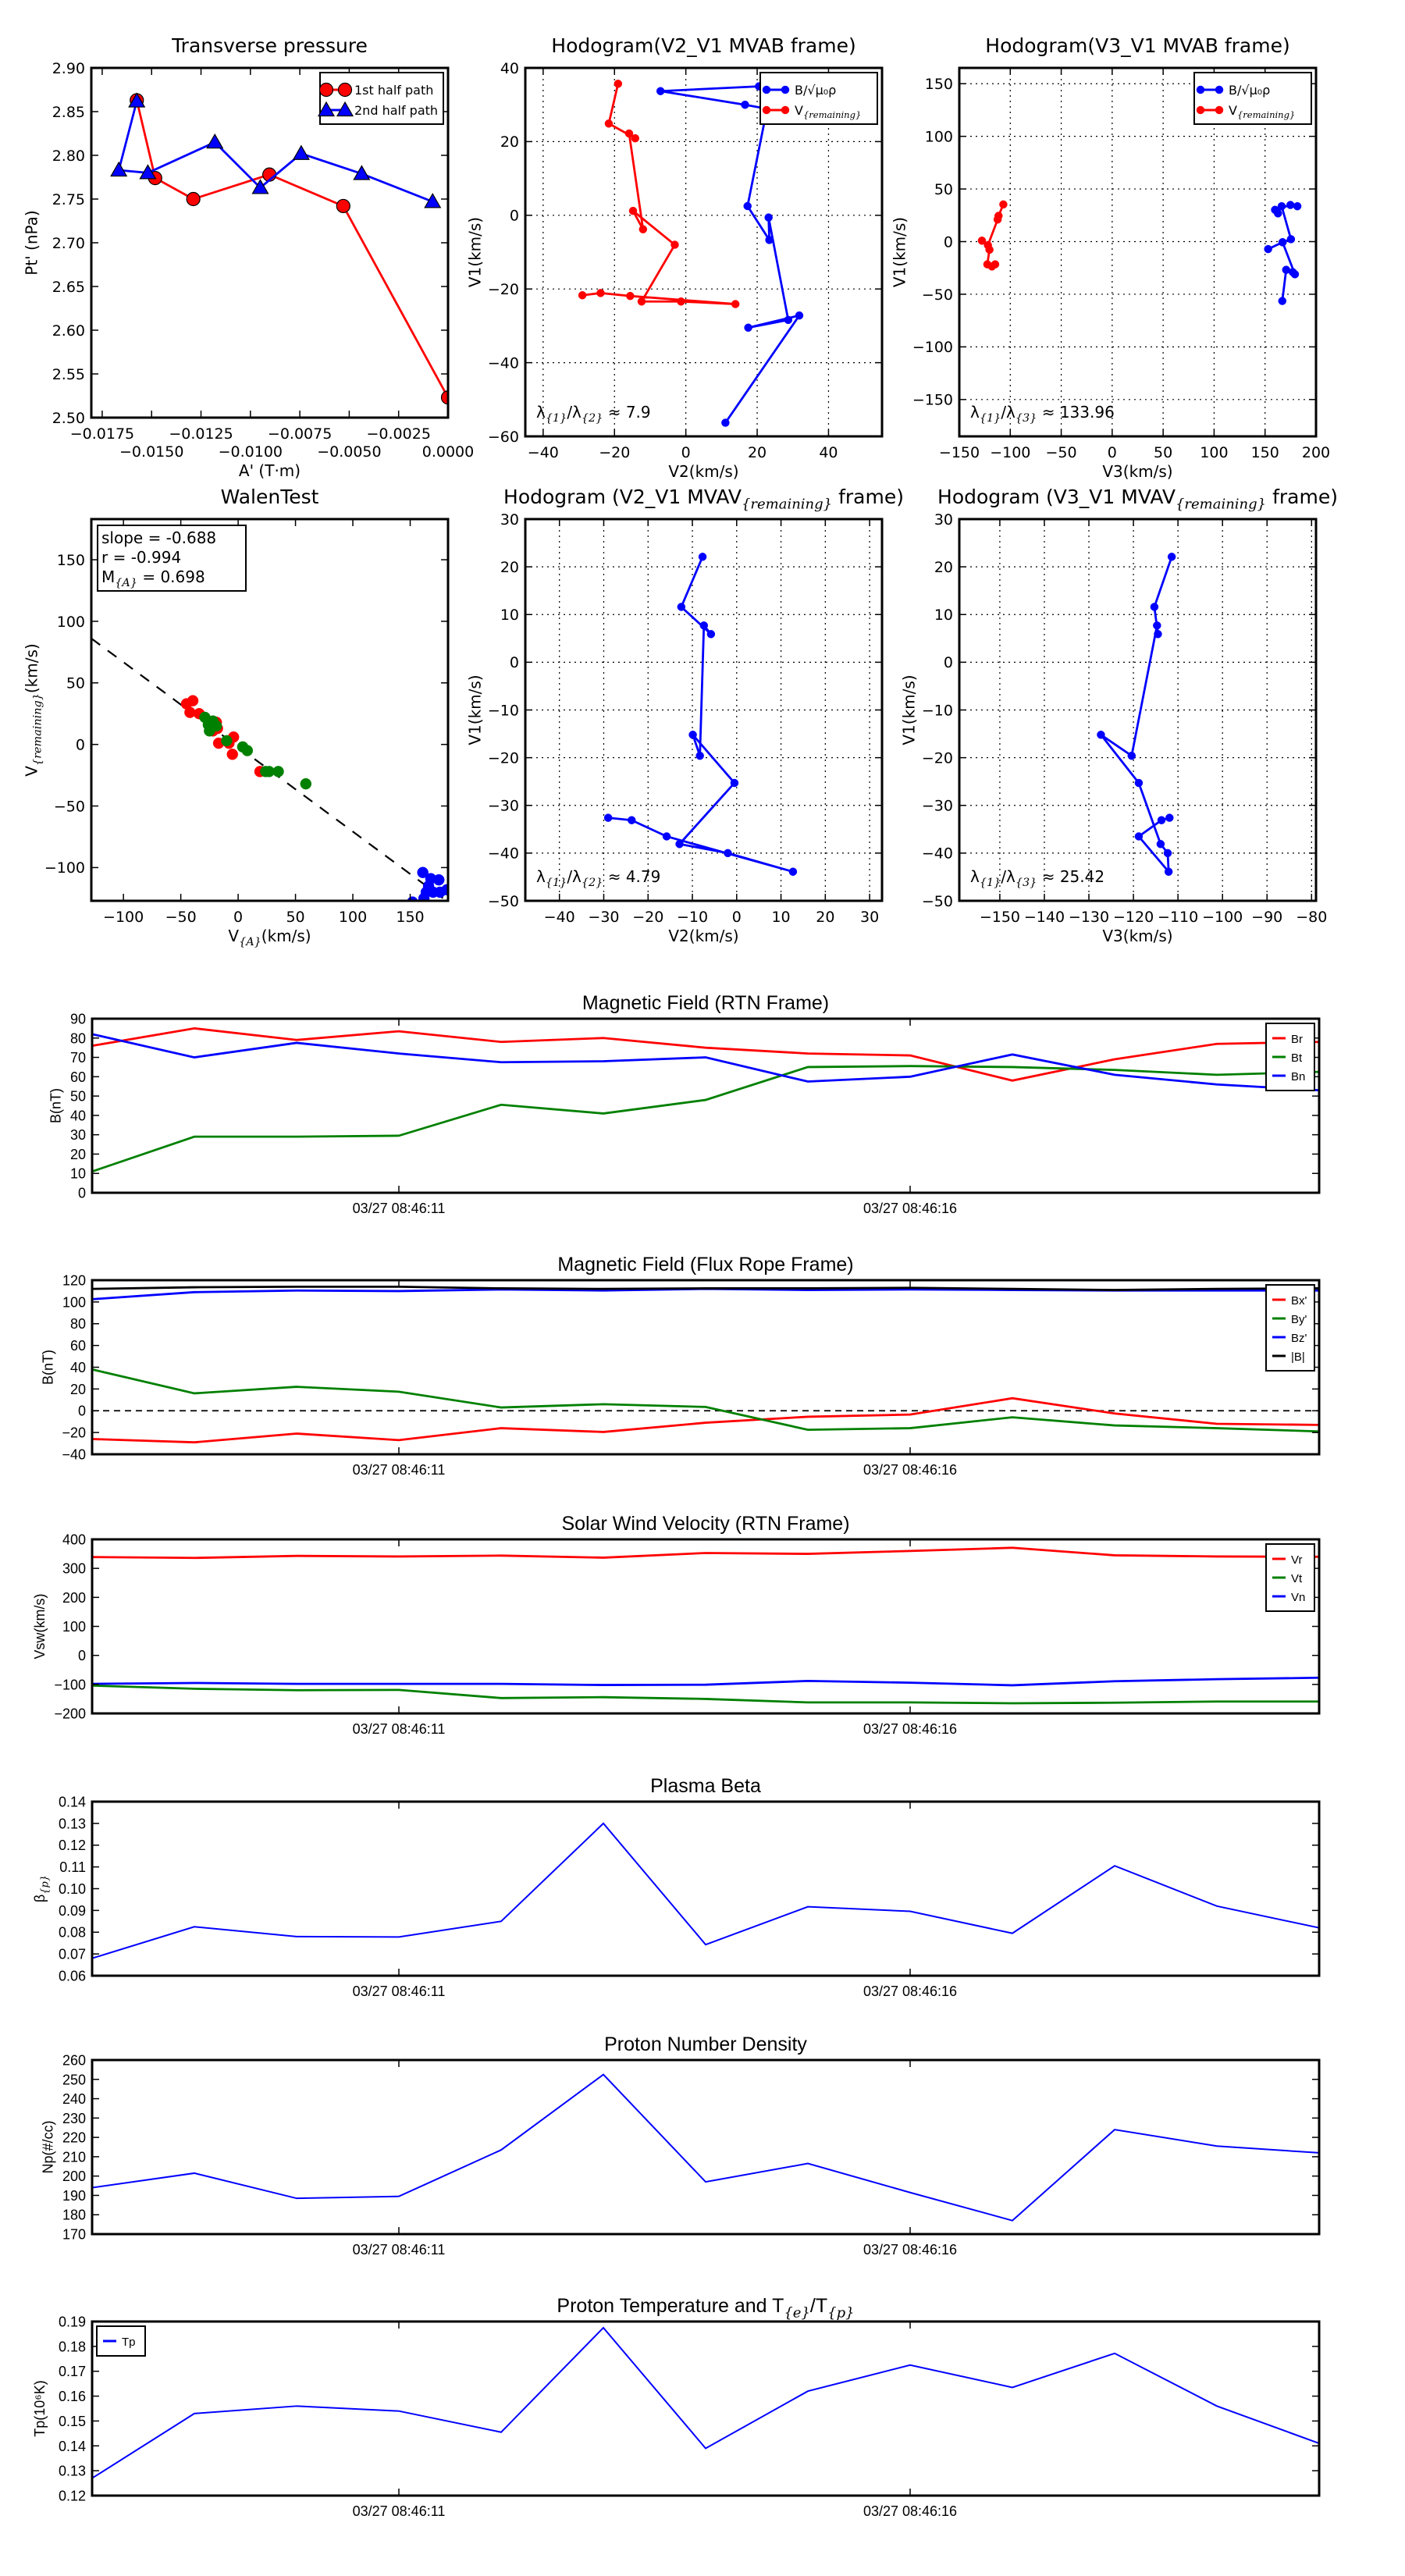  I want to click on y-tick-label: −30, so click(938, 807).